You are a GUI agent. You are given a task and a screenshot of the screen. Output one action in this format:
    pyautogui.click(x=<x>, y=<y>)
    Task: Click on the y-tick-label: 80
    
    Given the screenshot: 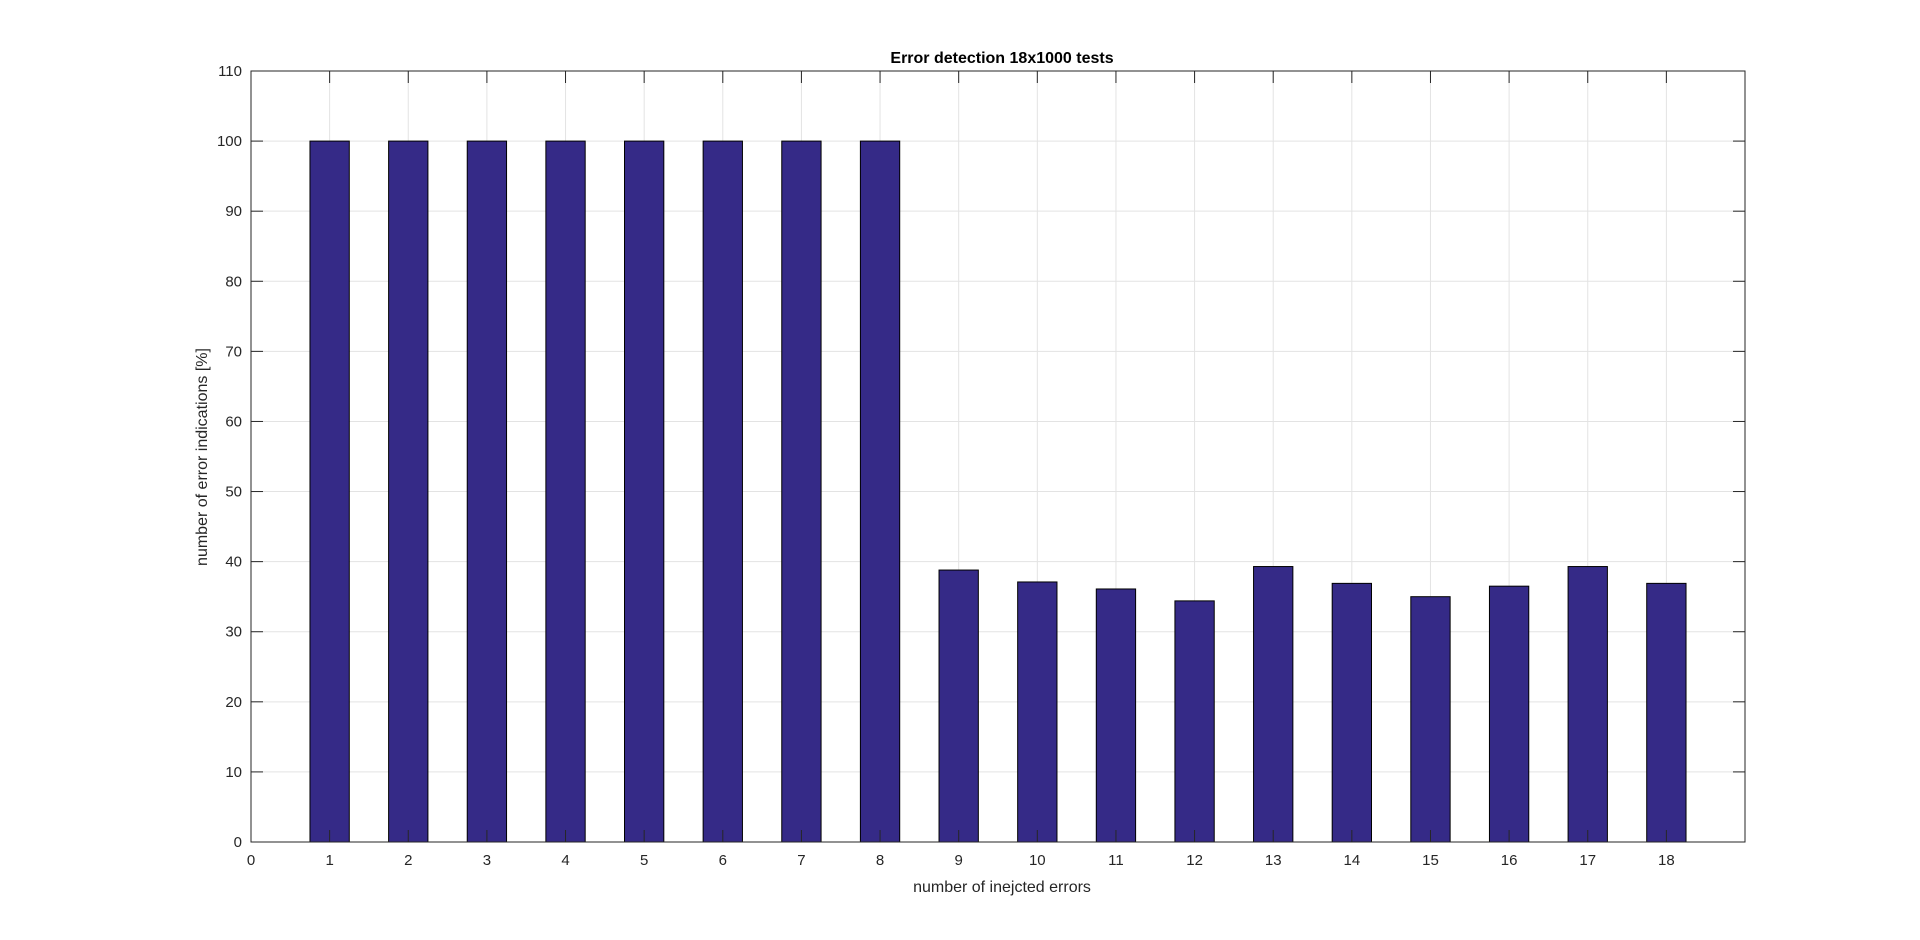 What is the action you would take?
    pyautogui.click(x=233, y=281)
    